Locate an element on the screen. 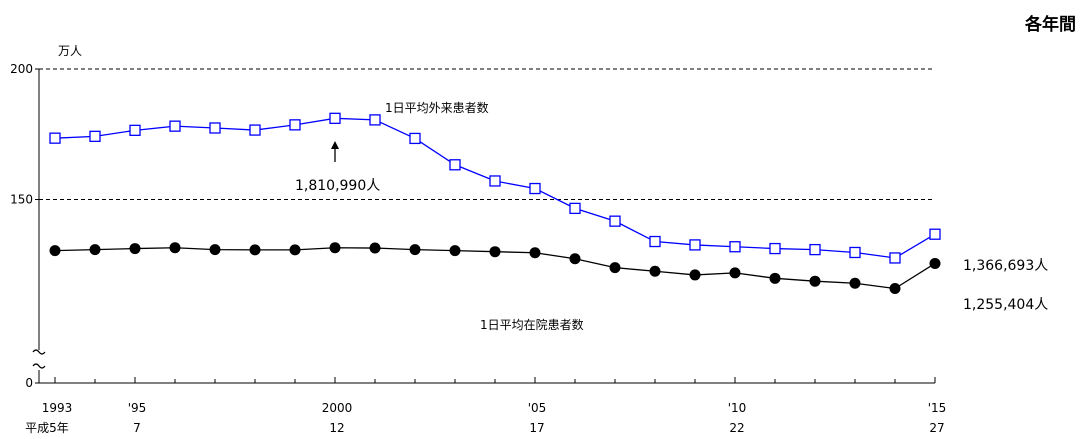  x-tick-label-year: '95 is located at coordinates (137, 408).